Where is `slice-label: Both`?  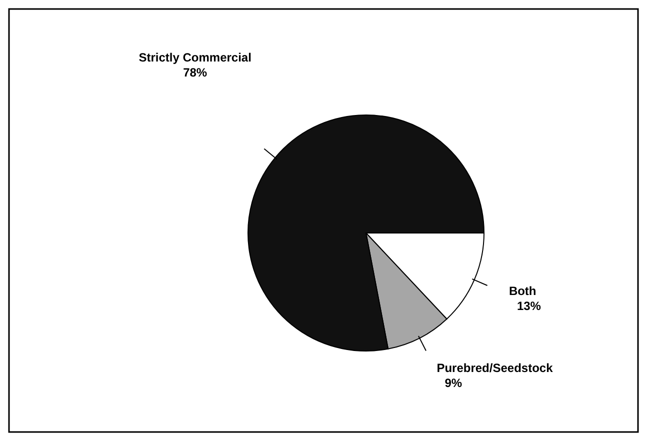 slice-label: Both is located at coordinates (522, 291).